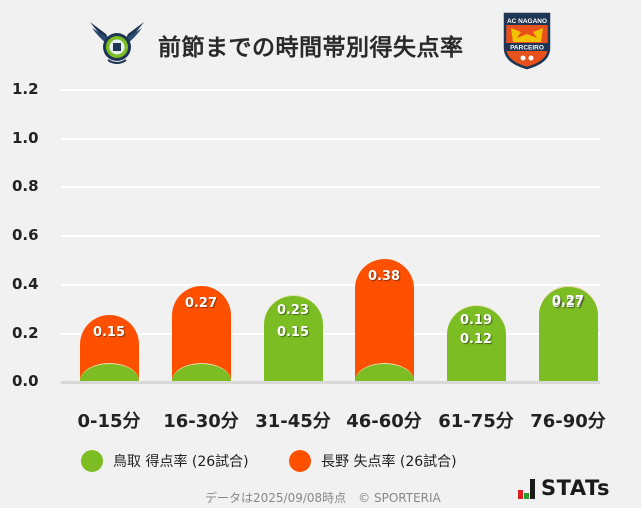  What do you see at coordinates (109, 421) in the screenshot?
I see `x-tick-label: 0-15分` at bounding box center [109, 421].